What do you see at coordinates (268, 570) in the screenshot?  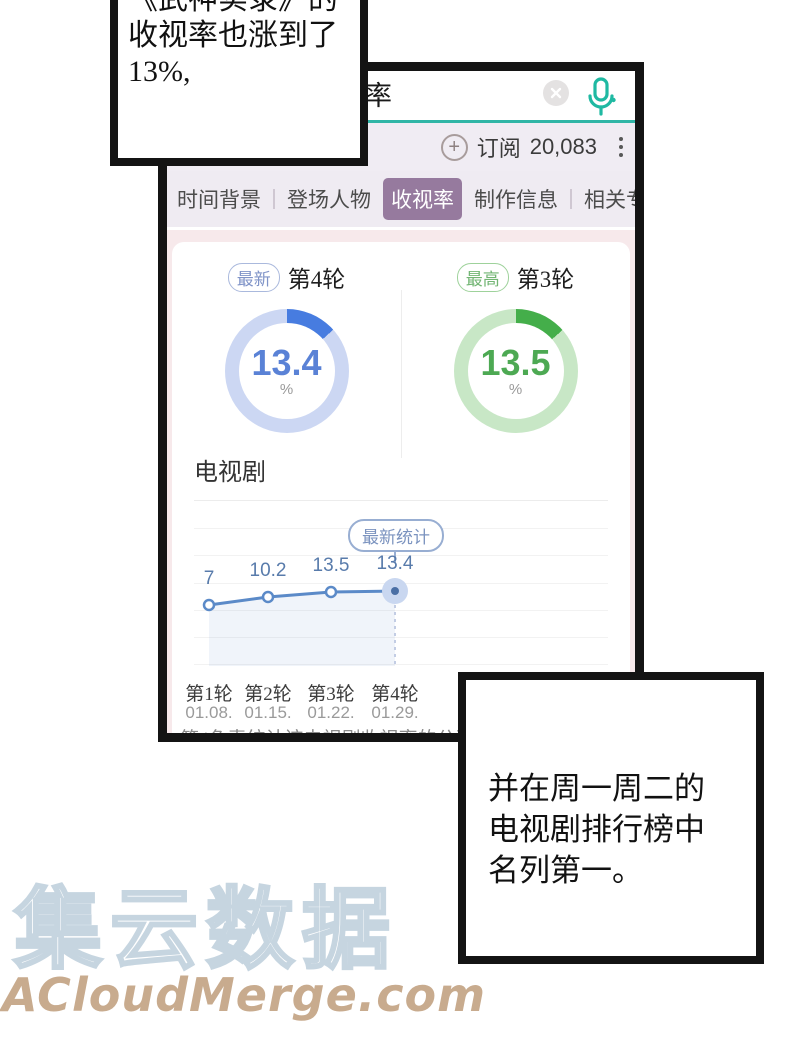 I see `point-value: 10.2` at bounding box center [268, 570].